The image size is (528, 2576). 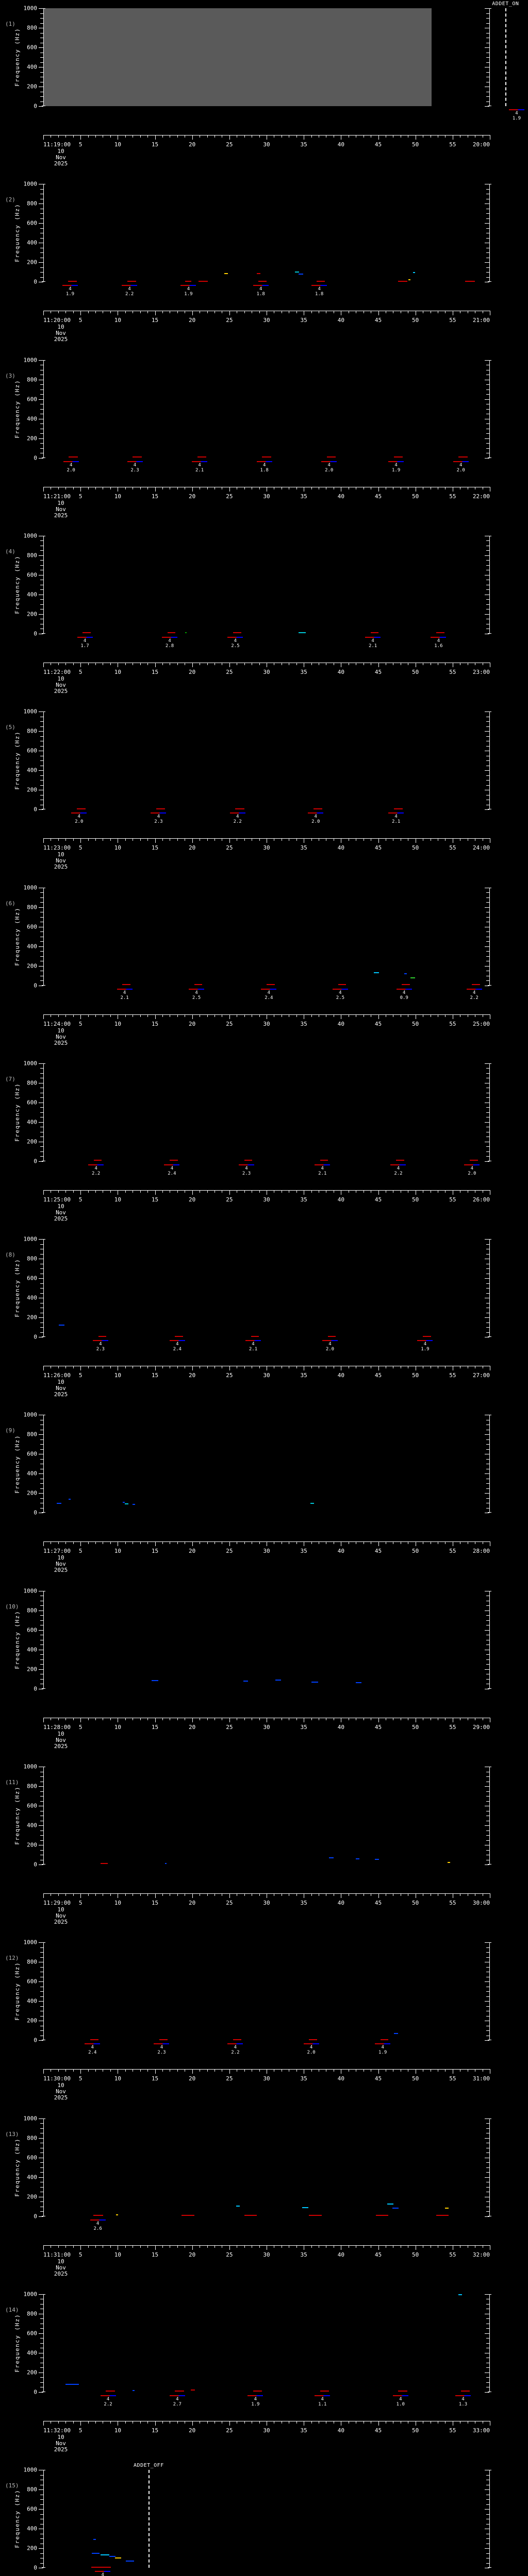 I want to click on colorbar-bottom-label: 2.0, so click(x=79, y=822).